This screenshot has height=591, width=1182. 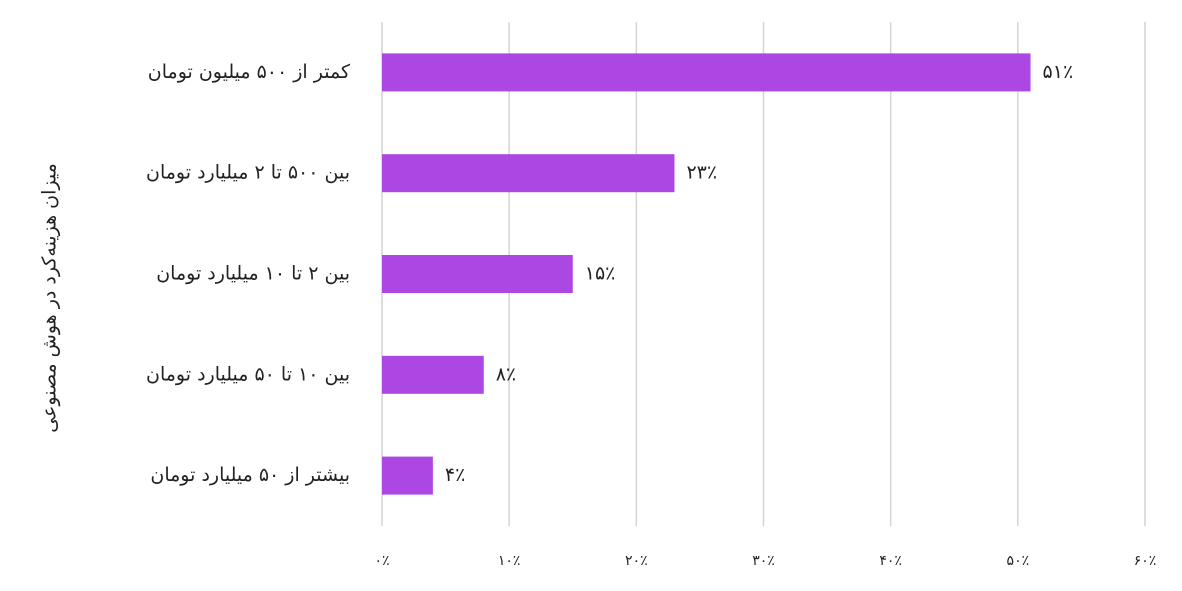 What do you see at coordinates (253, 274) in the screenshot?
I see `y-tick-label: بین ۲ تا ۱۰ میلیارد تومان` at bounding box center [253, 274].